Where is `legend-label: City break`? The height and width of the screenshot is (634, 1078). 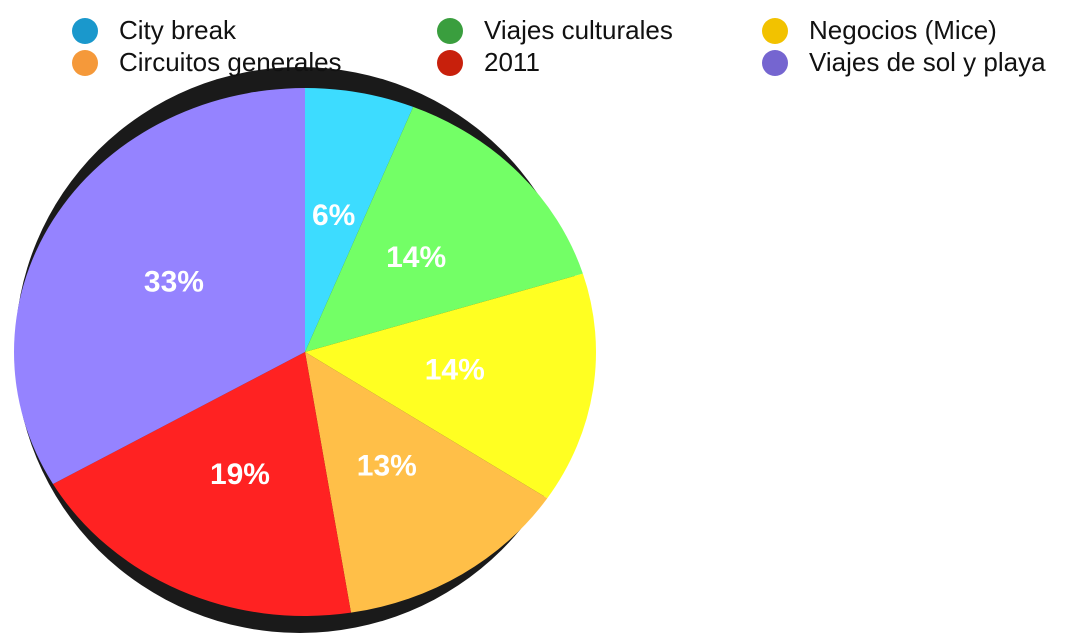
legend-label: City break is located at coordinates (178, 30).